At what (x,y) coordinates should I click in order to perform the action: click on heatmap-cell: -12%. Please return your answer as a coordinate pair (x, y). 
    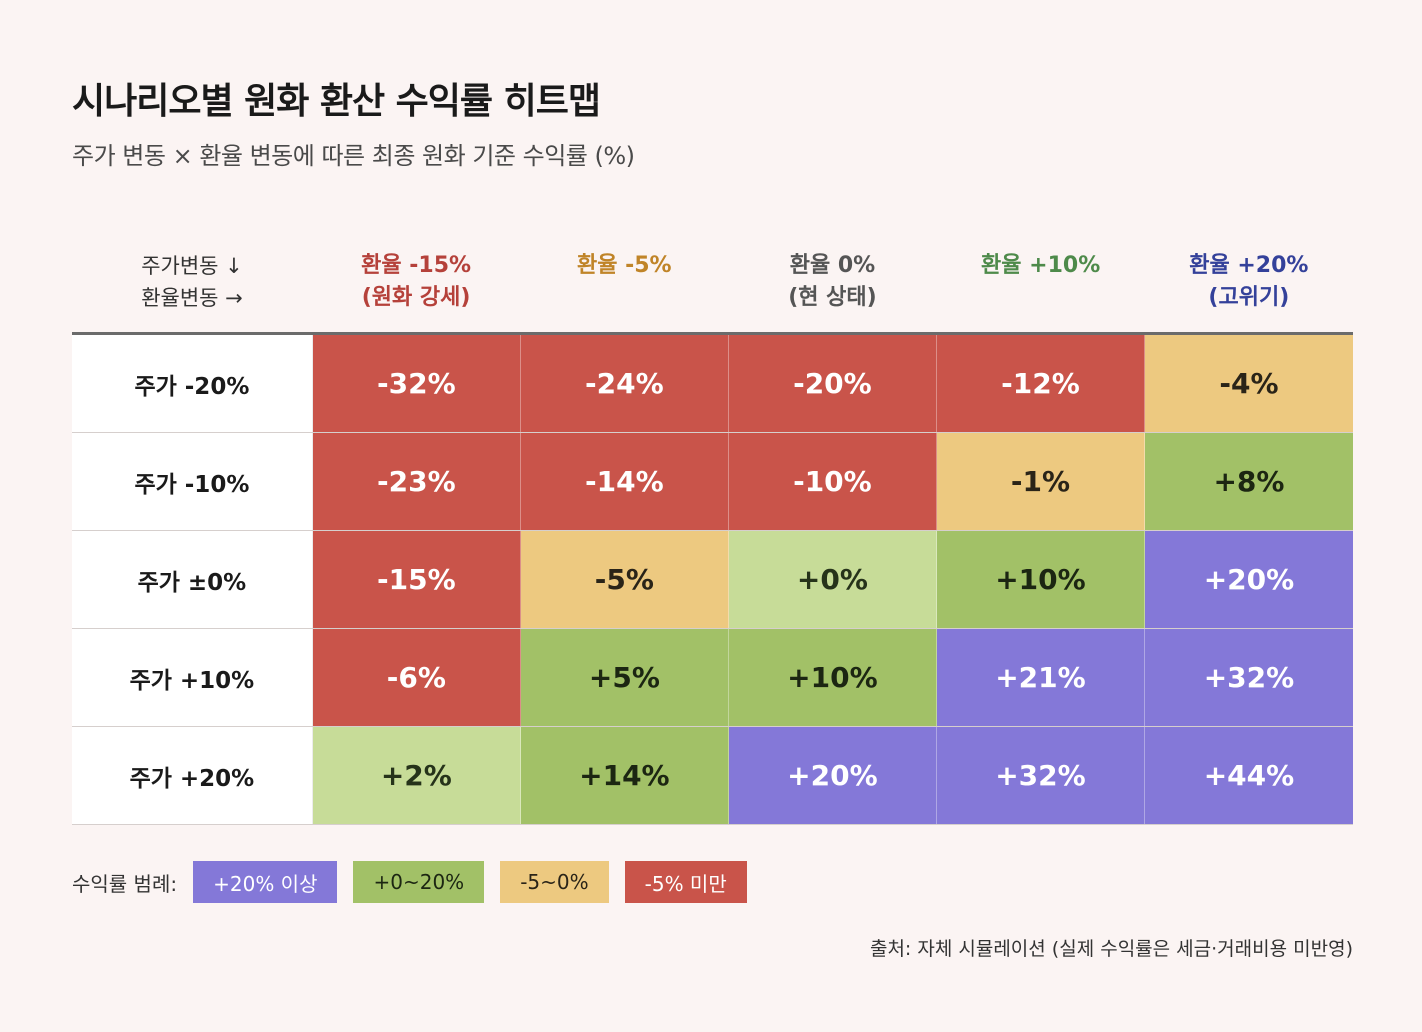
    Looking at the image, I should click on (1040, 383).